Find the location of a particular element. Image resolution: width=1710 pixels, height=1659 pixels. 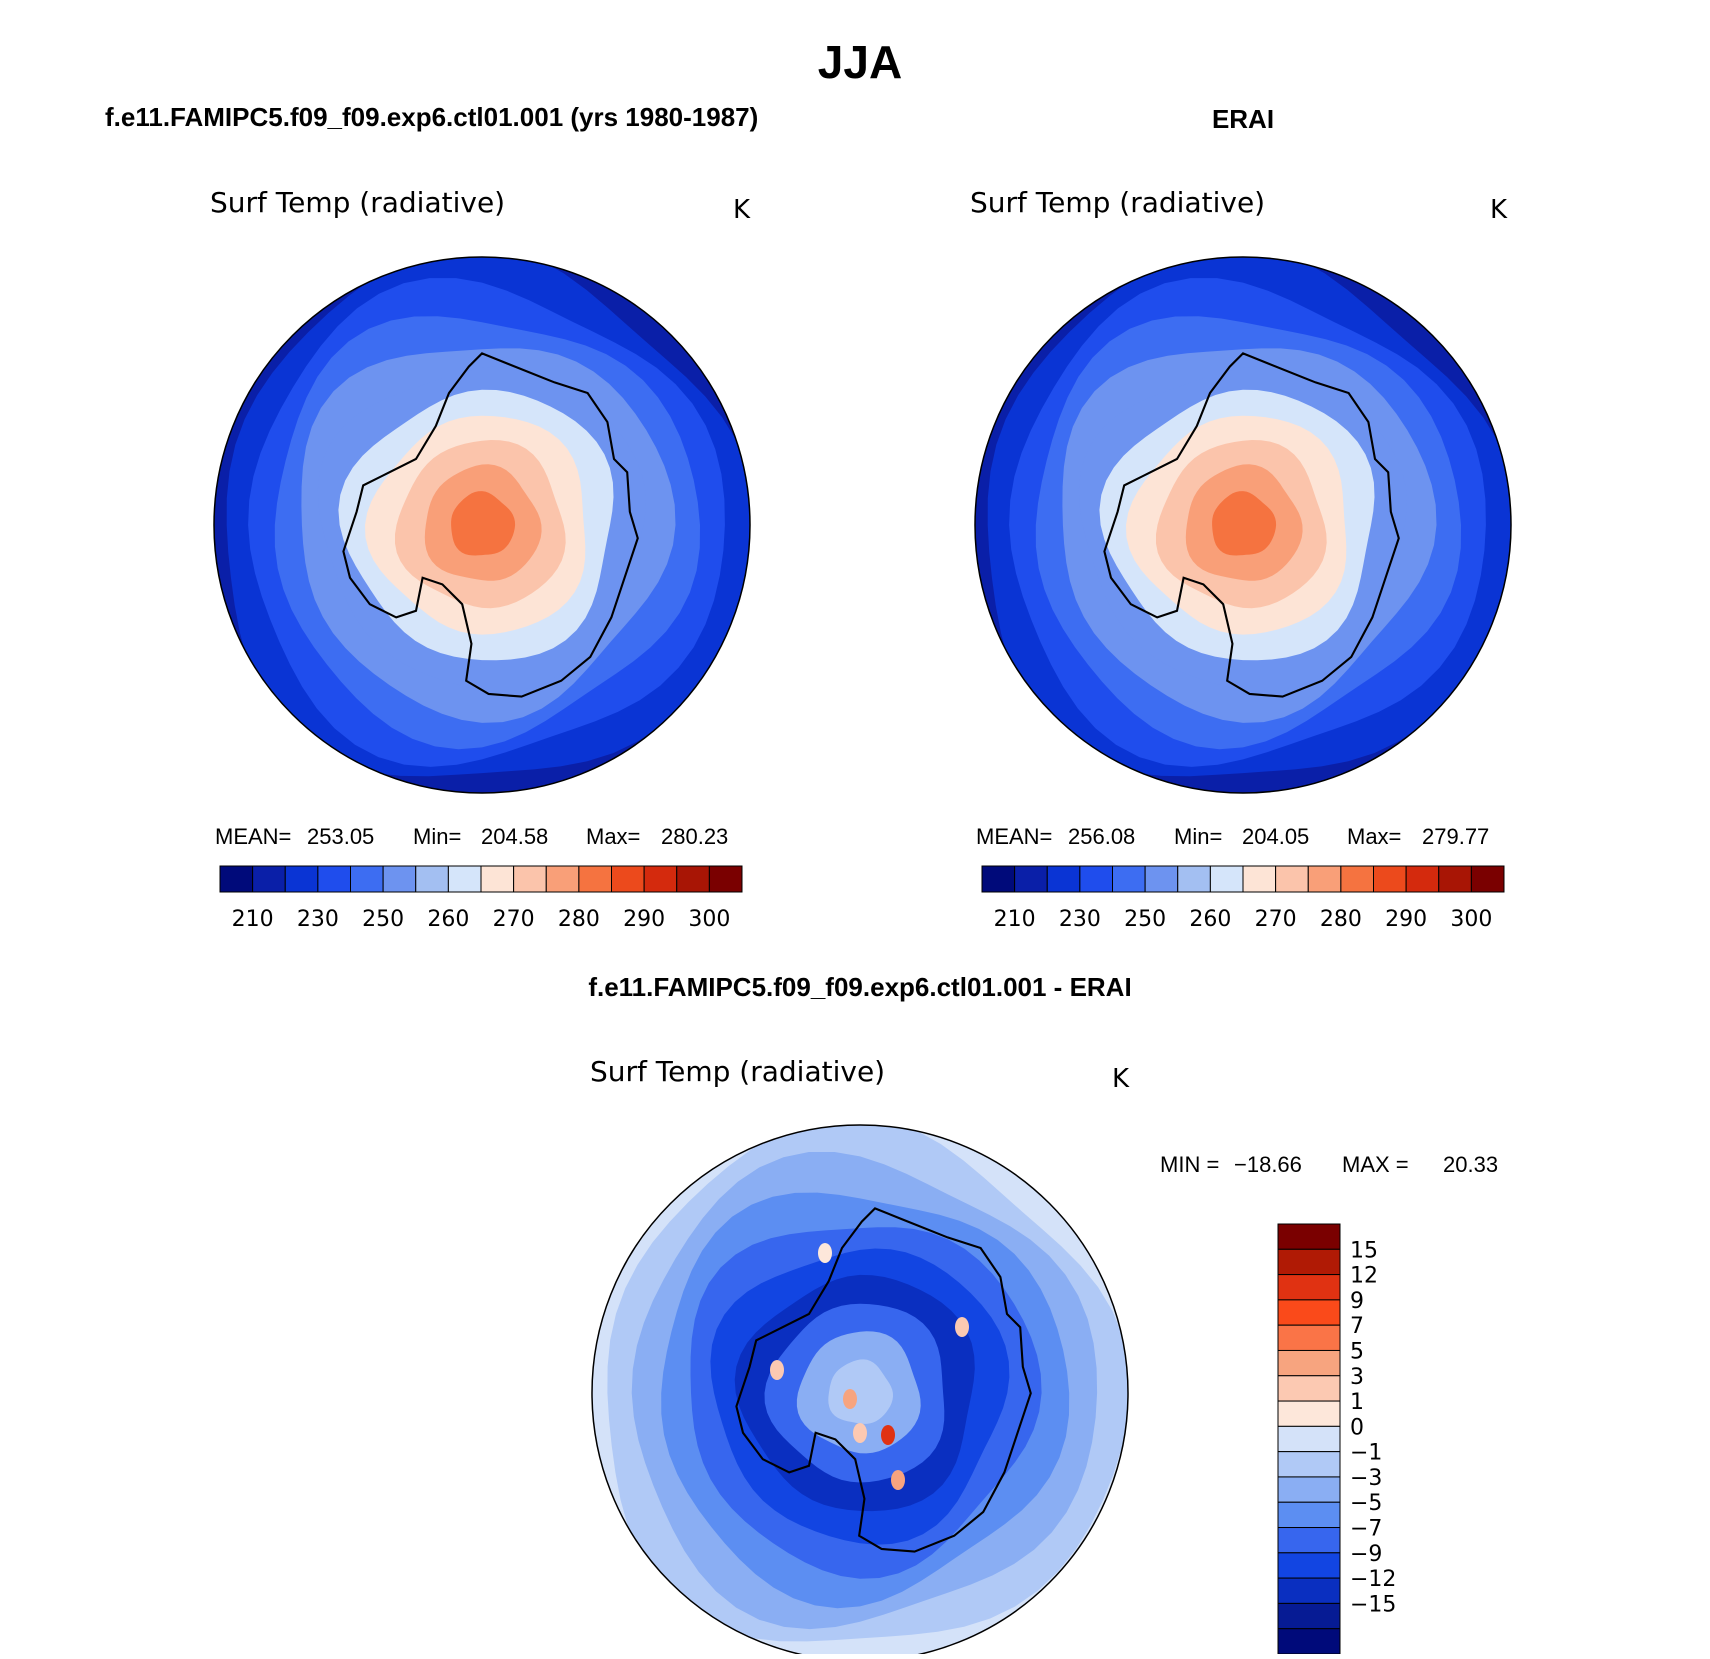

panel-erai-mean-value: 256.08 is located at coordinates (1101, 836).